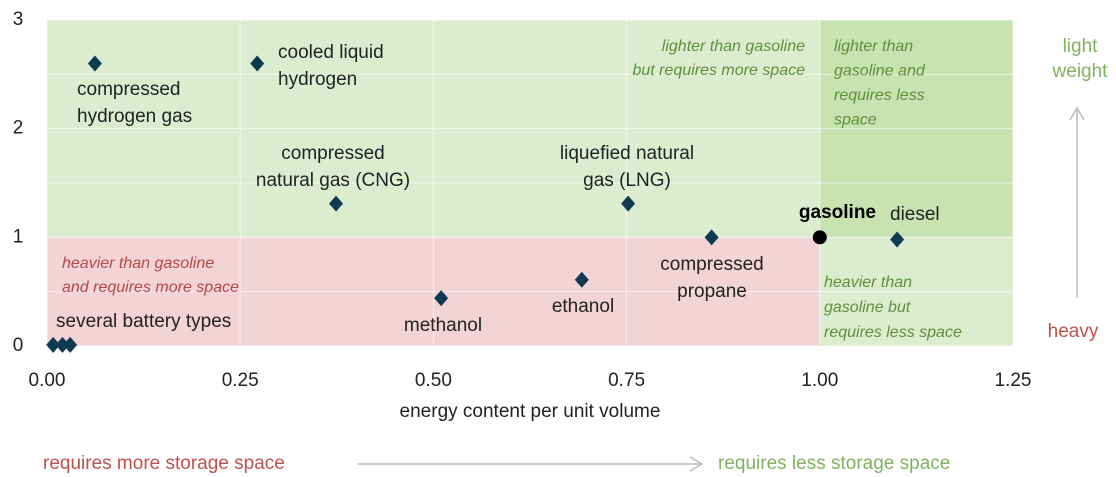 The image size is (1116, 477). What do you see at coordinates (134, 116) in the screenshot?
I see `point-label: hydrogen gas` at bounding box center [134, 116].